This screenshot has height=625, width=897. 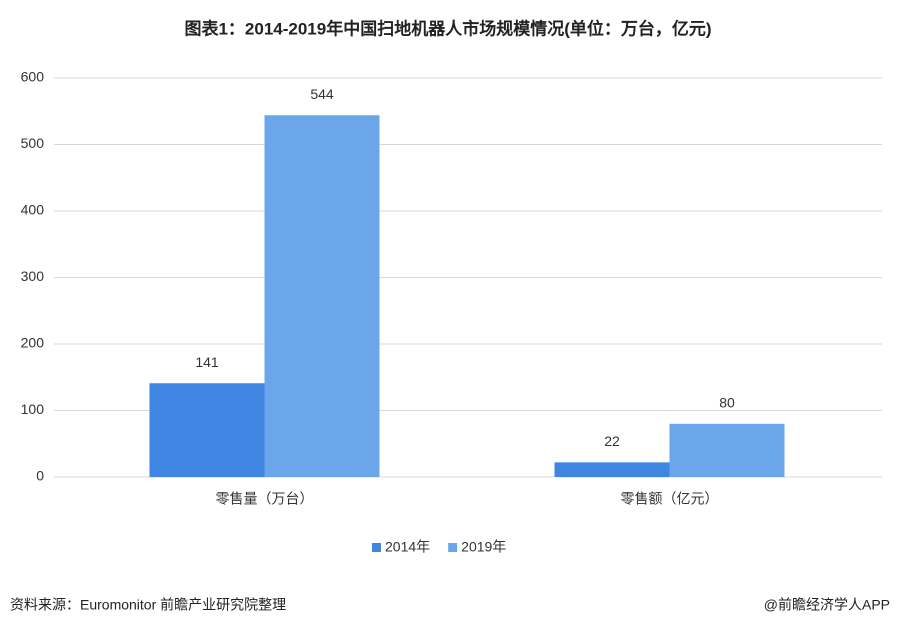 I want to click on data-label: 80, so click(x=727, y=403).